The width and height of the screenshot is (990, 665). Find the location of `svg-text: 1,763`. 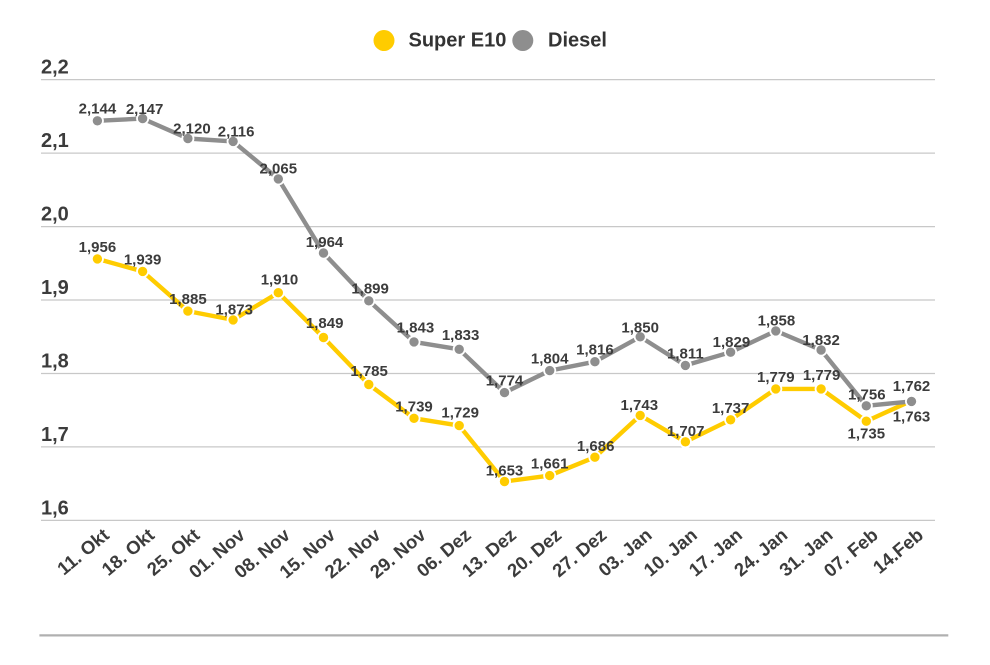

svg-text: 1,763 is located at coordinates (912, 417).